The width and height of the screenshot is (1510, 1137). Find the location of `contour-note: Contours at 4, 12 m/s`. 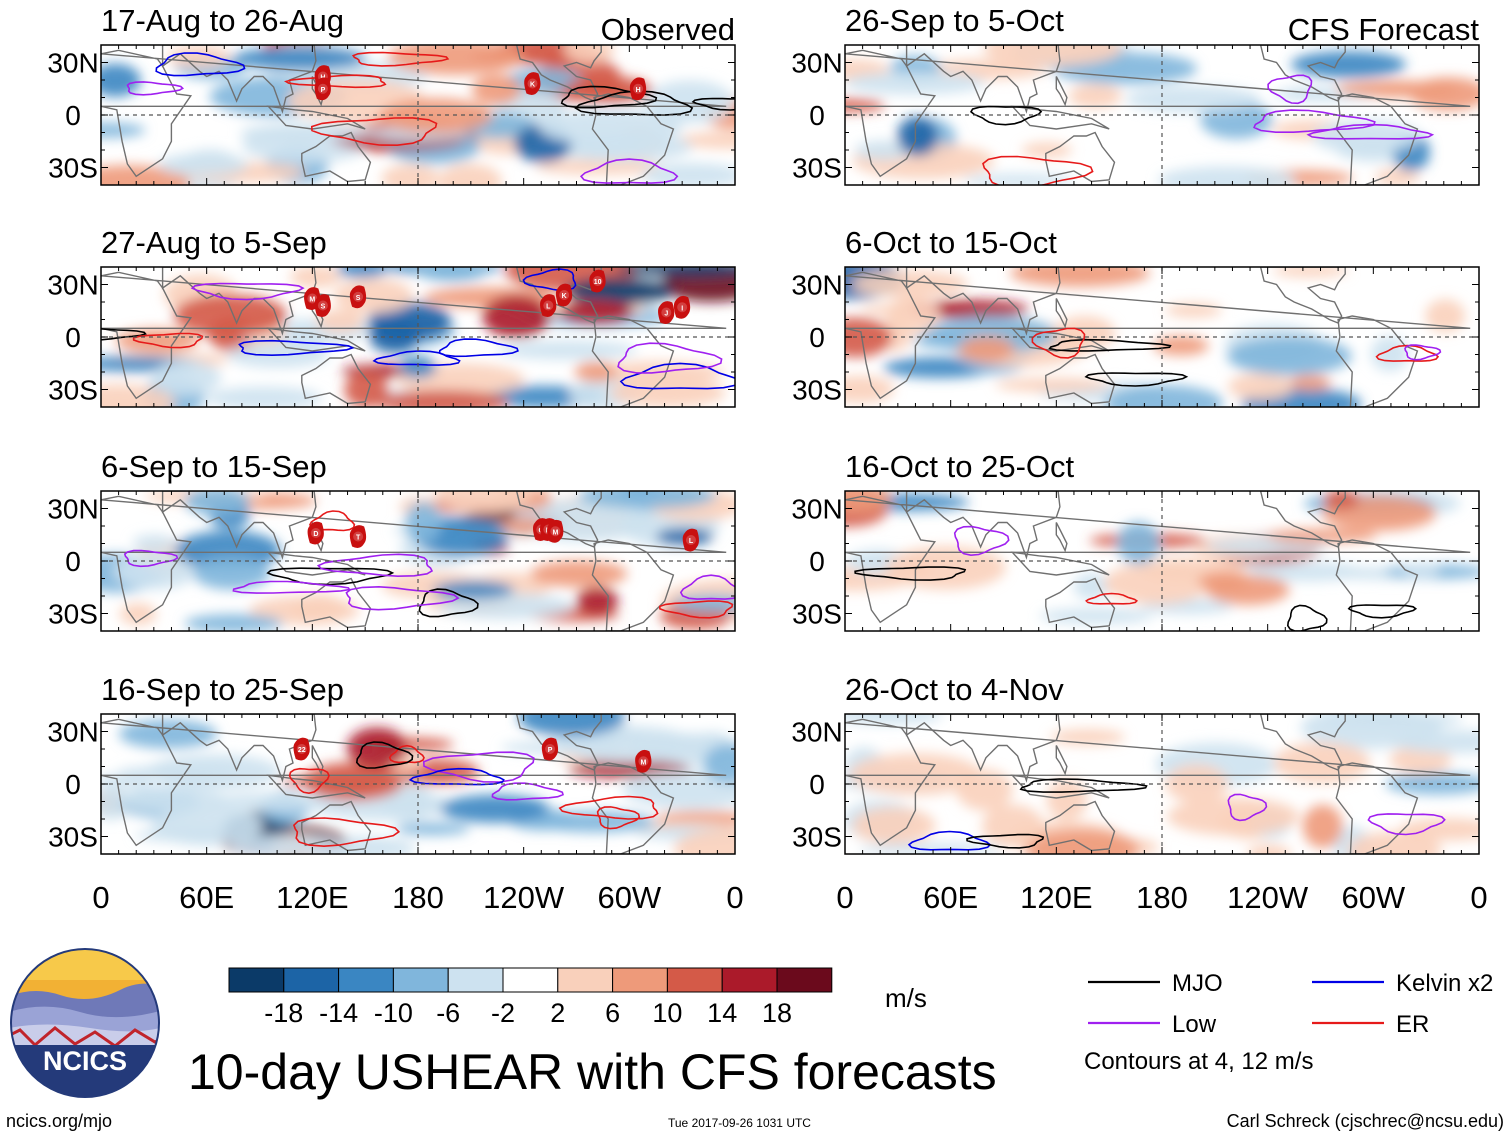

contour-note: Contours at 4, 12 m/s is located at coordinates (1198, 1061).